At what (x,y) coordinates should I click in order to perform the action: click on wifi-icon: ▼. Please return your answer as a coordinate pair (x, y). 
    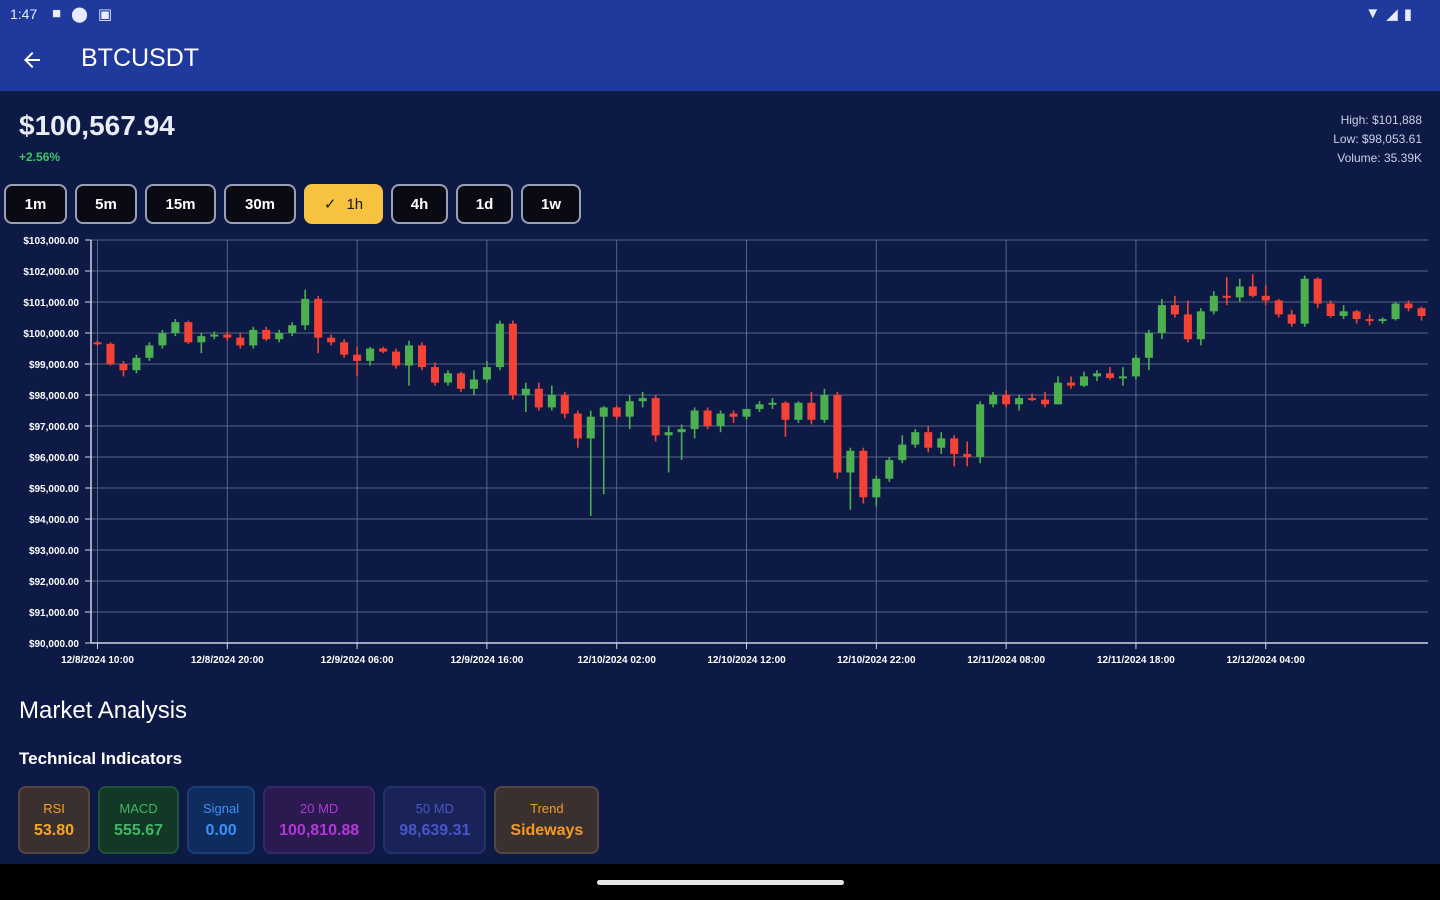
    Looking at the image, I should click on (1373, 13).